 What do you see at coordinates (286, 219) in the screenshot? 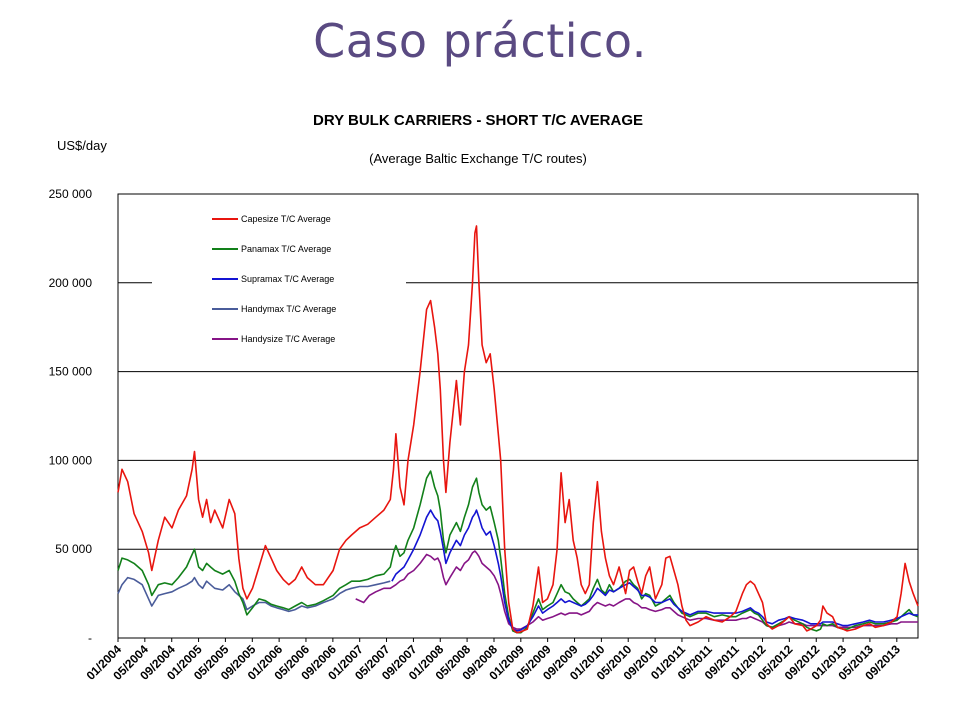
I see `legend-label: Capesize T/C Average` at bounding box center [286, 219].